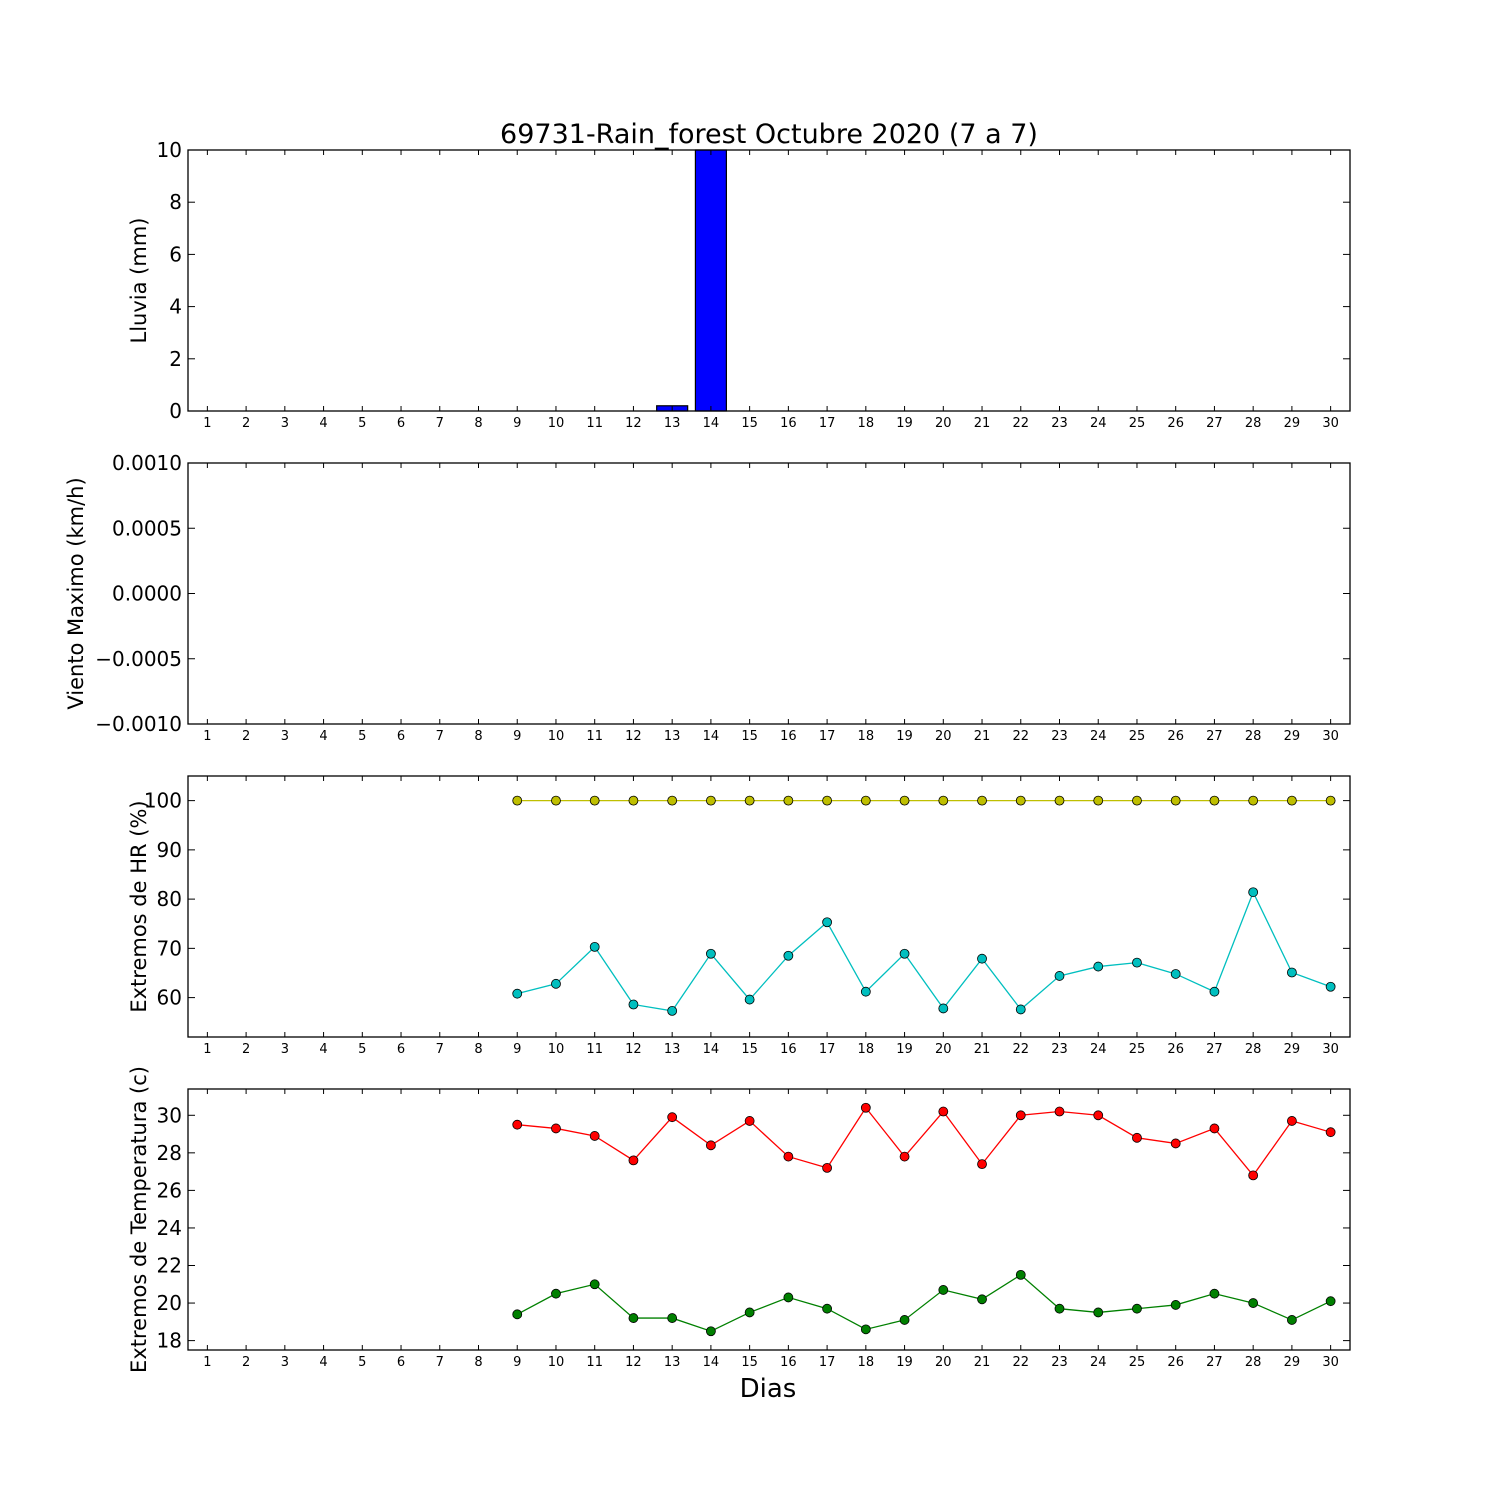 The width and height of the screenshot is (1500, 1500). What do you see at coordinates (1292, 736) in the screenshot?
I see `x-tick-label: 29` at bounding box center [1292, 736].